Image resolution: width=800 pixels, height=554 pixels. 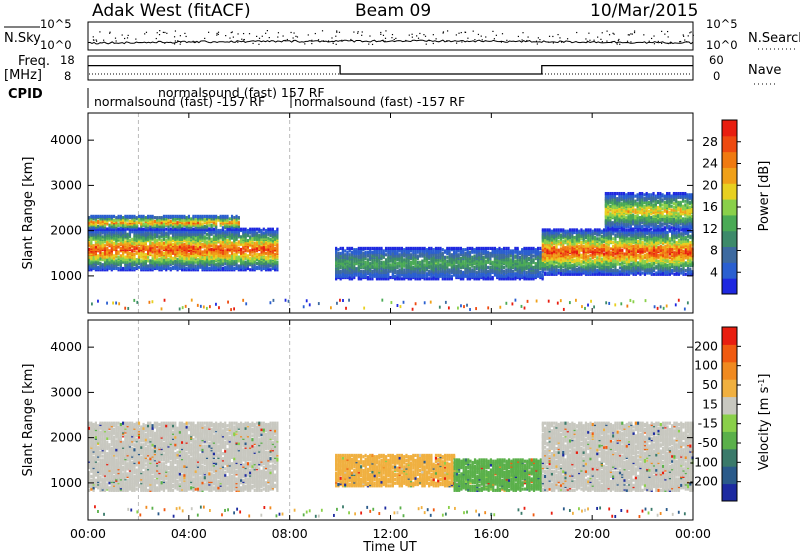 I want to click on cpid-row2b-label: normalsound (fast) -157 RF, so click(x=379, y=101).